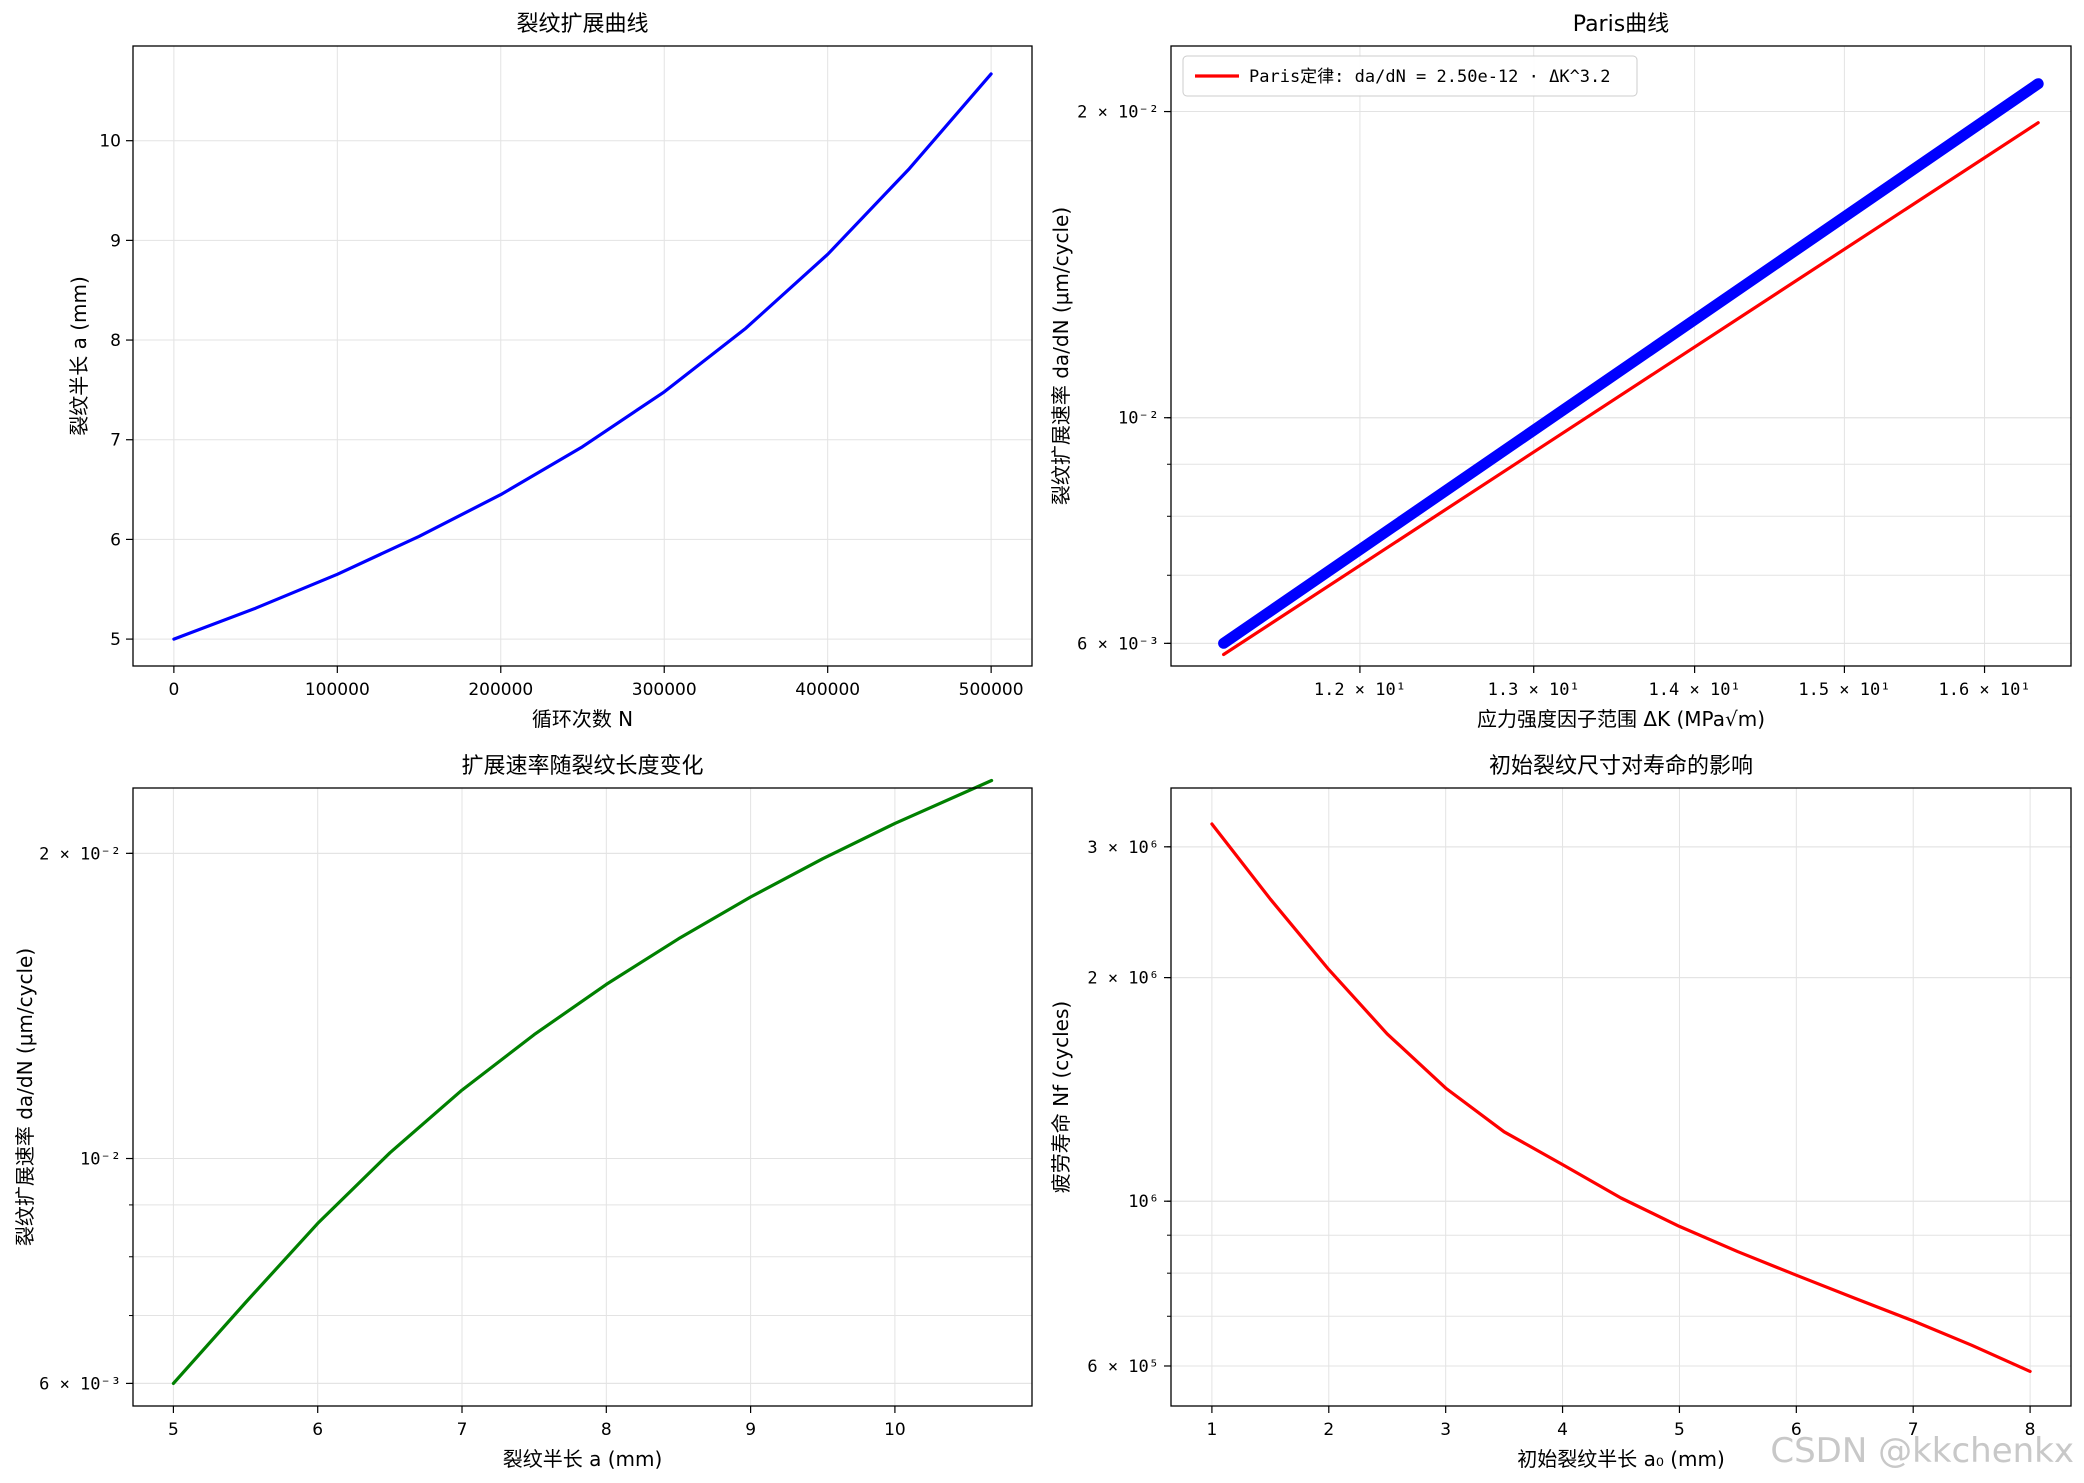 The height and width of the screenshot is (1483, 2084). Describe the element at coordinates (1123, 1367) in the screenshot. I see `tick-label-y: 6 × 10⁵` at that location.